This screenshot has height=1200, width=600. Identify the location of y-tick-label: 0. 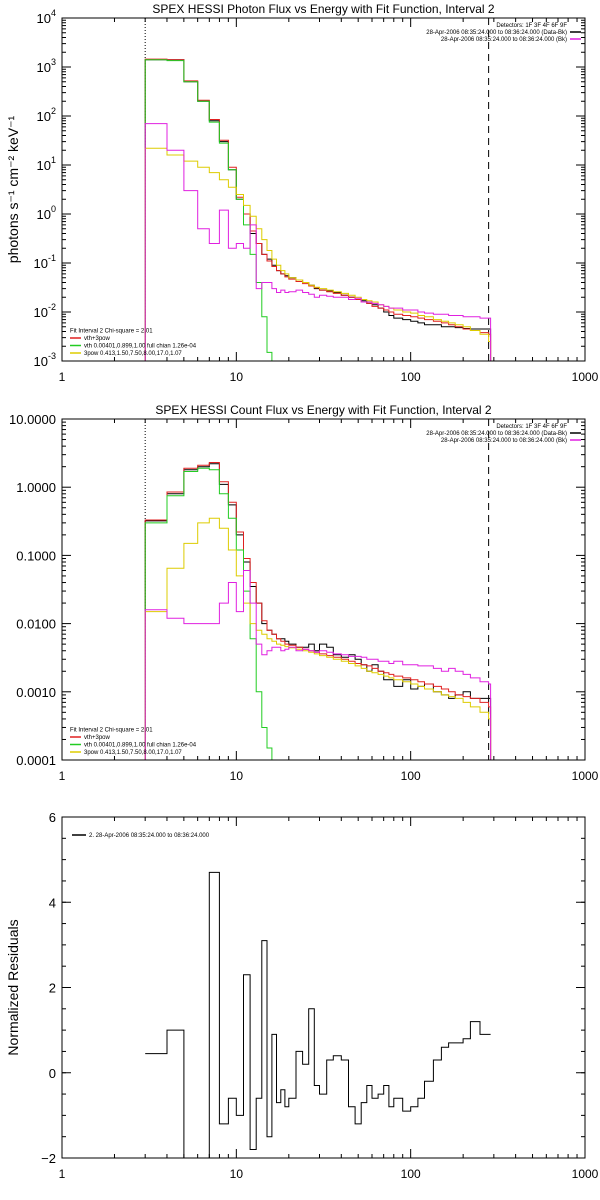
(52, 1073).